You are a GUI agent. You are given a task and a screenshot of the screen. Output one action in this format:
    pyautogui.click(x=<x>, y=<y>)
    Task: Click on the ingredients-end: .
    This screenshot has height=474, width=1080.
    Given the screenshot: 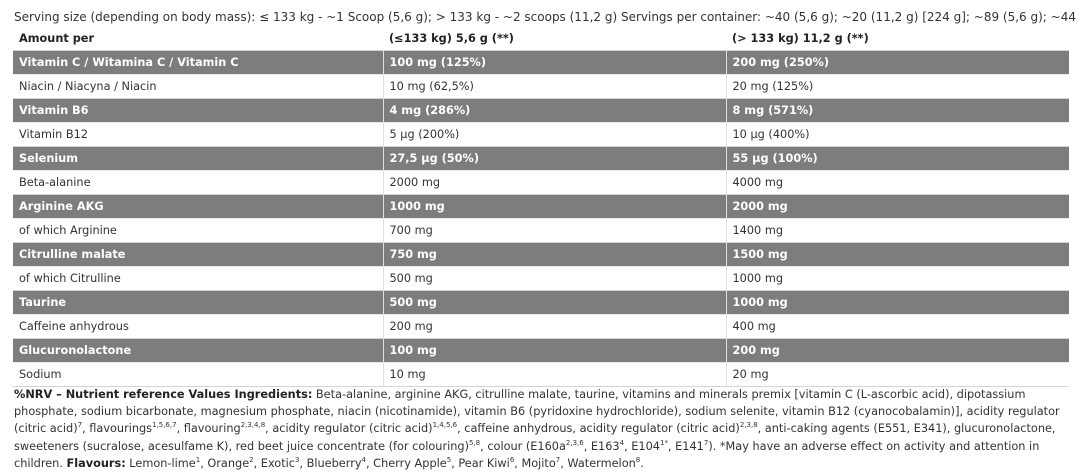 What is the action you would take?
    pyautogui.click(x=642, y=463)
    